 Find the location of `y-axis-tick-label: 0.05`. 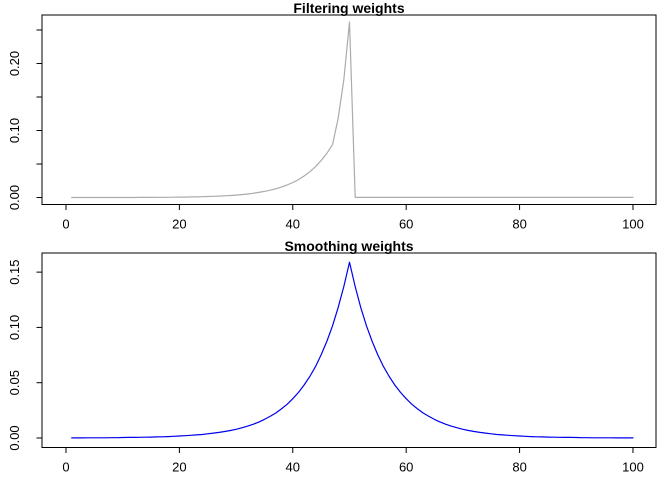

y-axis-tick-label: 0.05 is located at coordinates (14, 382).